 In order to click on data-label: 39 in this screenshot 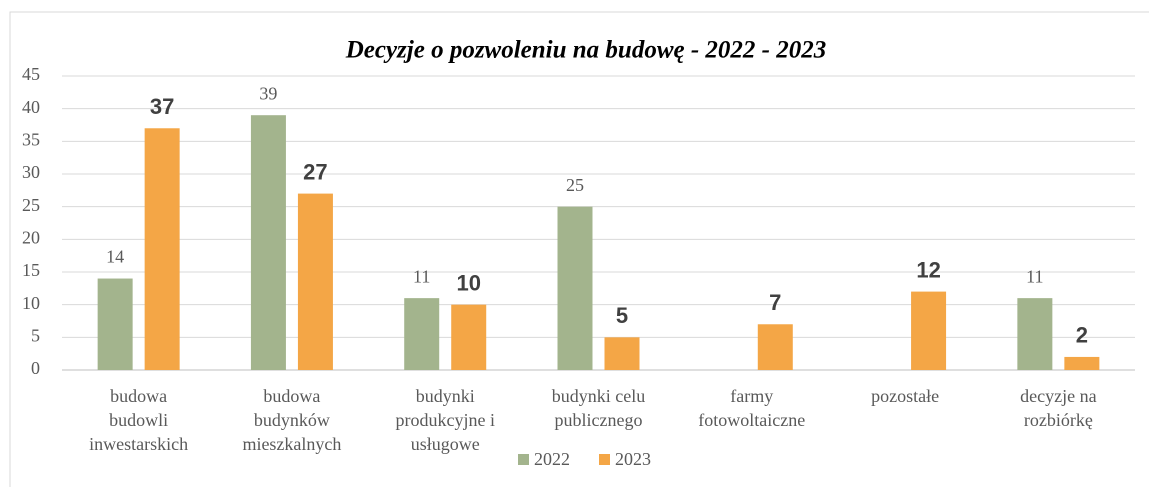, I will do `click(268, 93)`.